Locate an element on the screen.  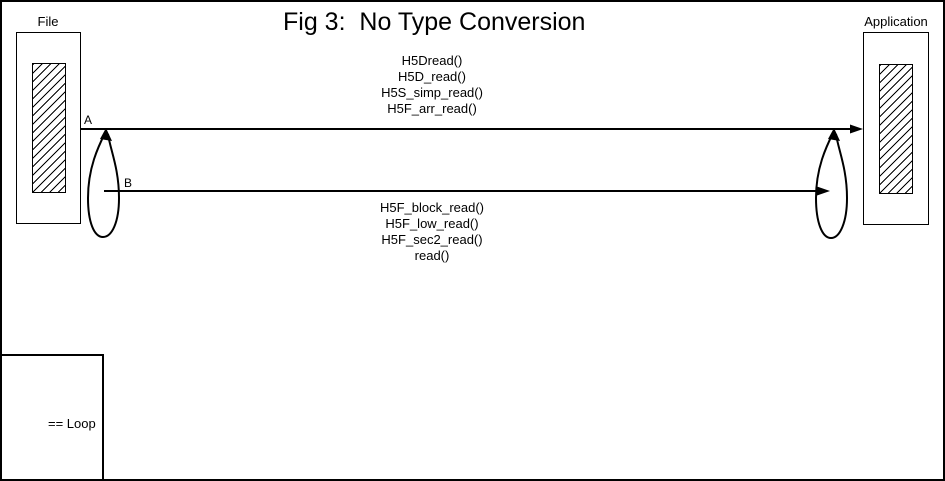
figure-title: Fig 3: No Type Conversion is located at coordinates (434, 22).